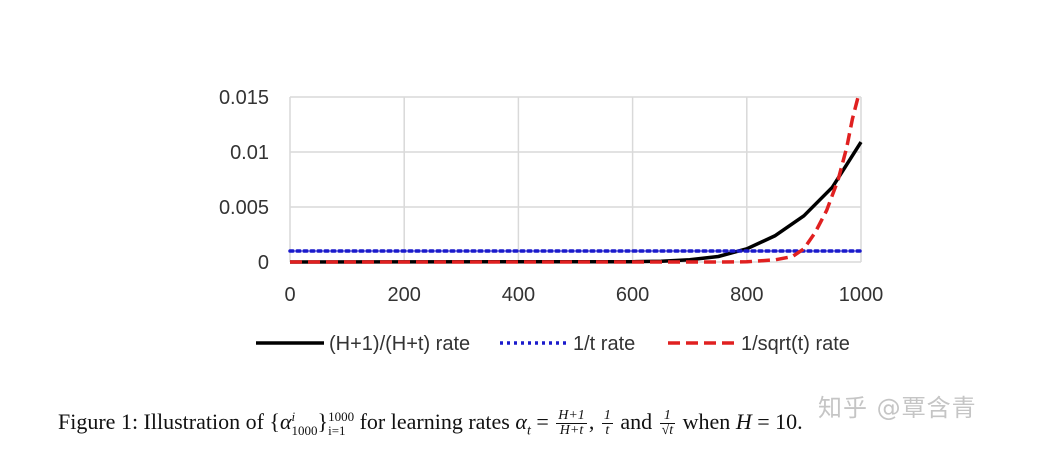 The height and width of the screenshot is (450, 1037). I want to click on legend-label-3: 1/sqrt(t) rate, so click(795, 344).